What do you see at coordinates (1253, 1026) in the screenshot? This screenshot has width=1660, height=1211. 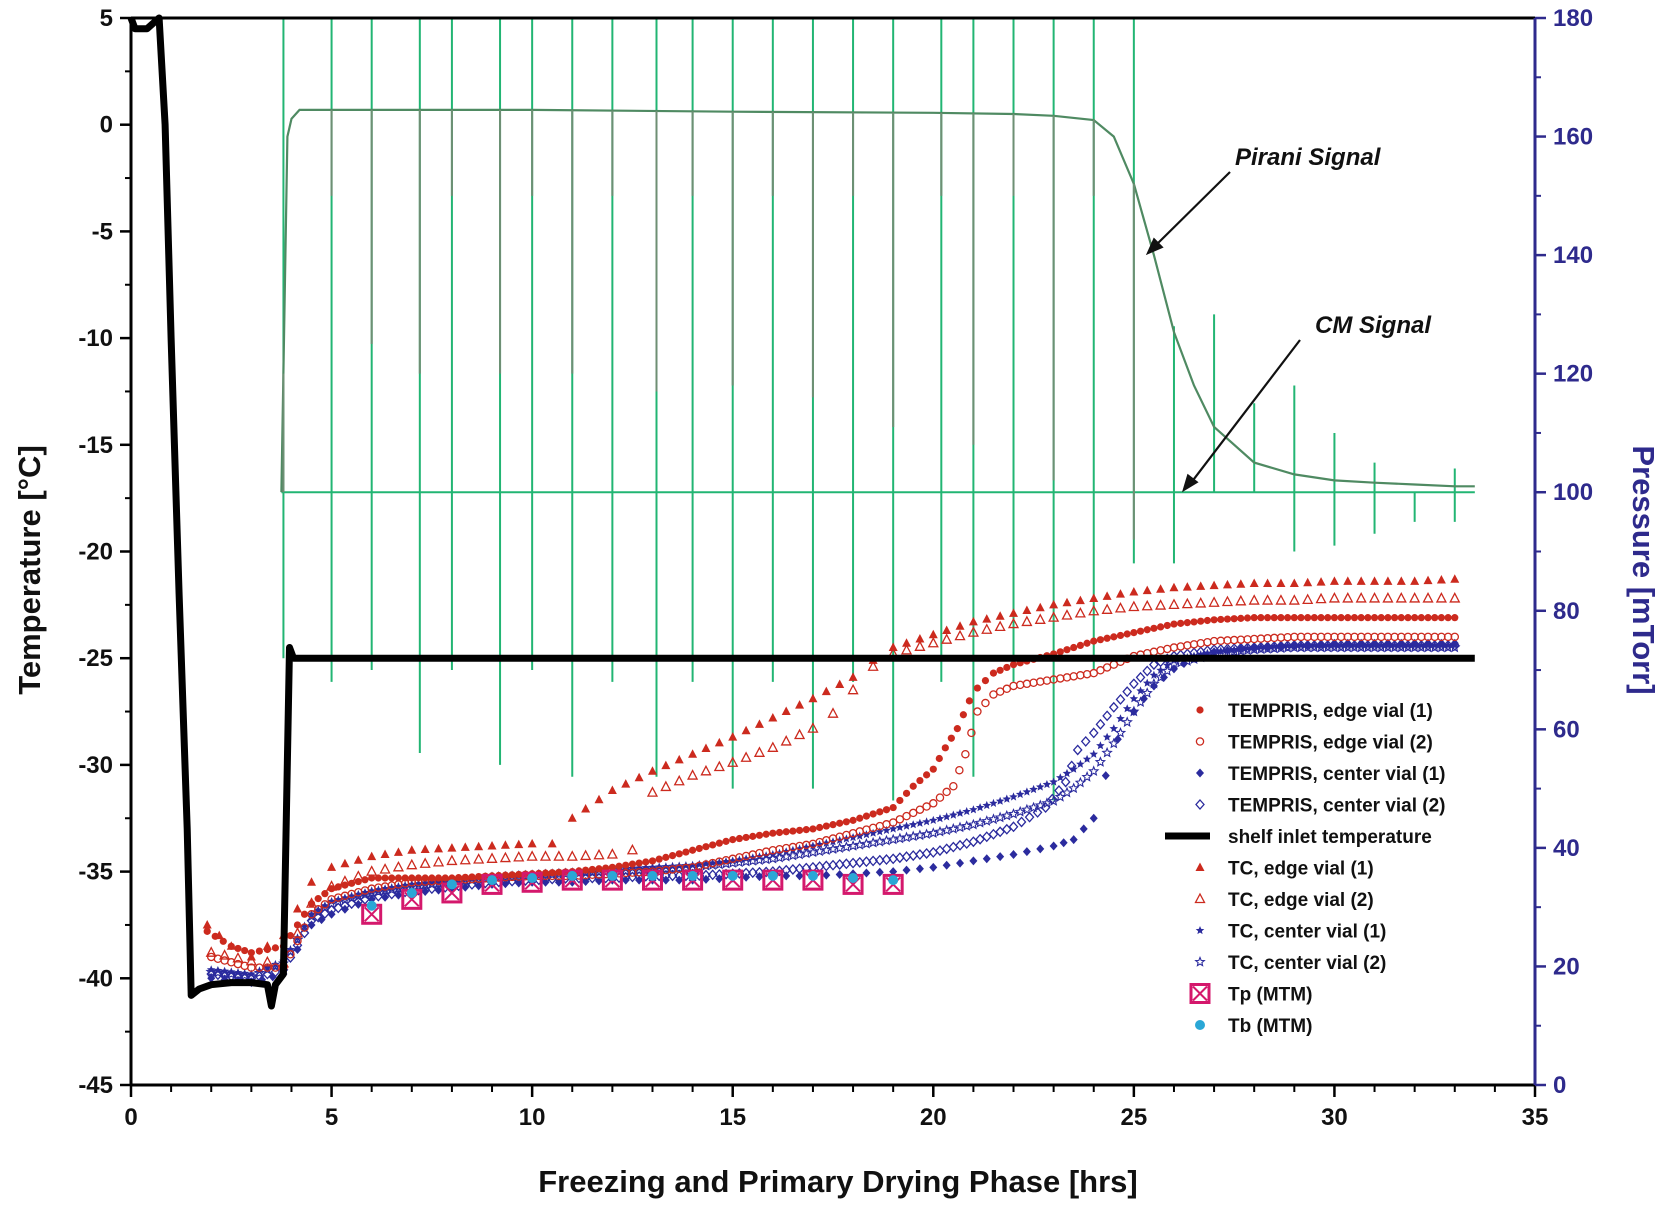 I see `legend-item: Tb (MTM)` at bounding box center [1253, 1026].